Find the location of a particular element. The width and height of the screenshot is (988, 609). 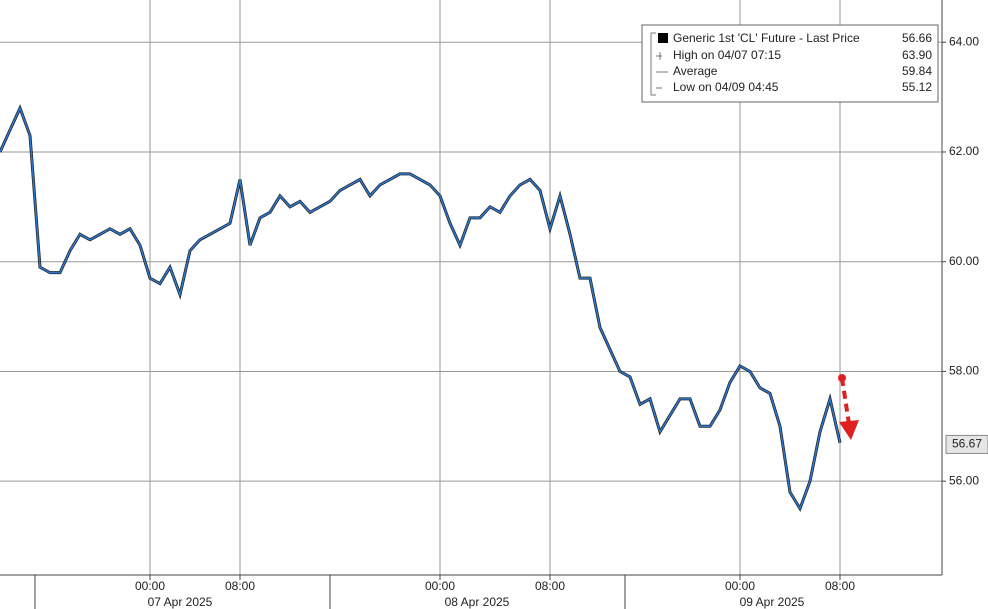

legend-value: 63.90 is located at coordinates (917, 55).